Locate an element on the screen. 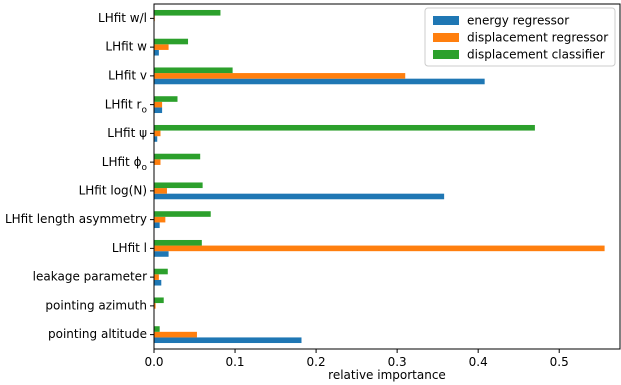  y-tick-label-4: LHfit ψ is located at coordinates (127, 133).